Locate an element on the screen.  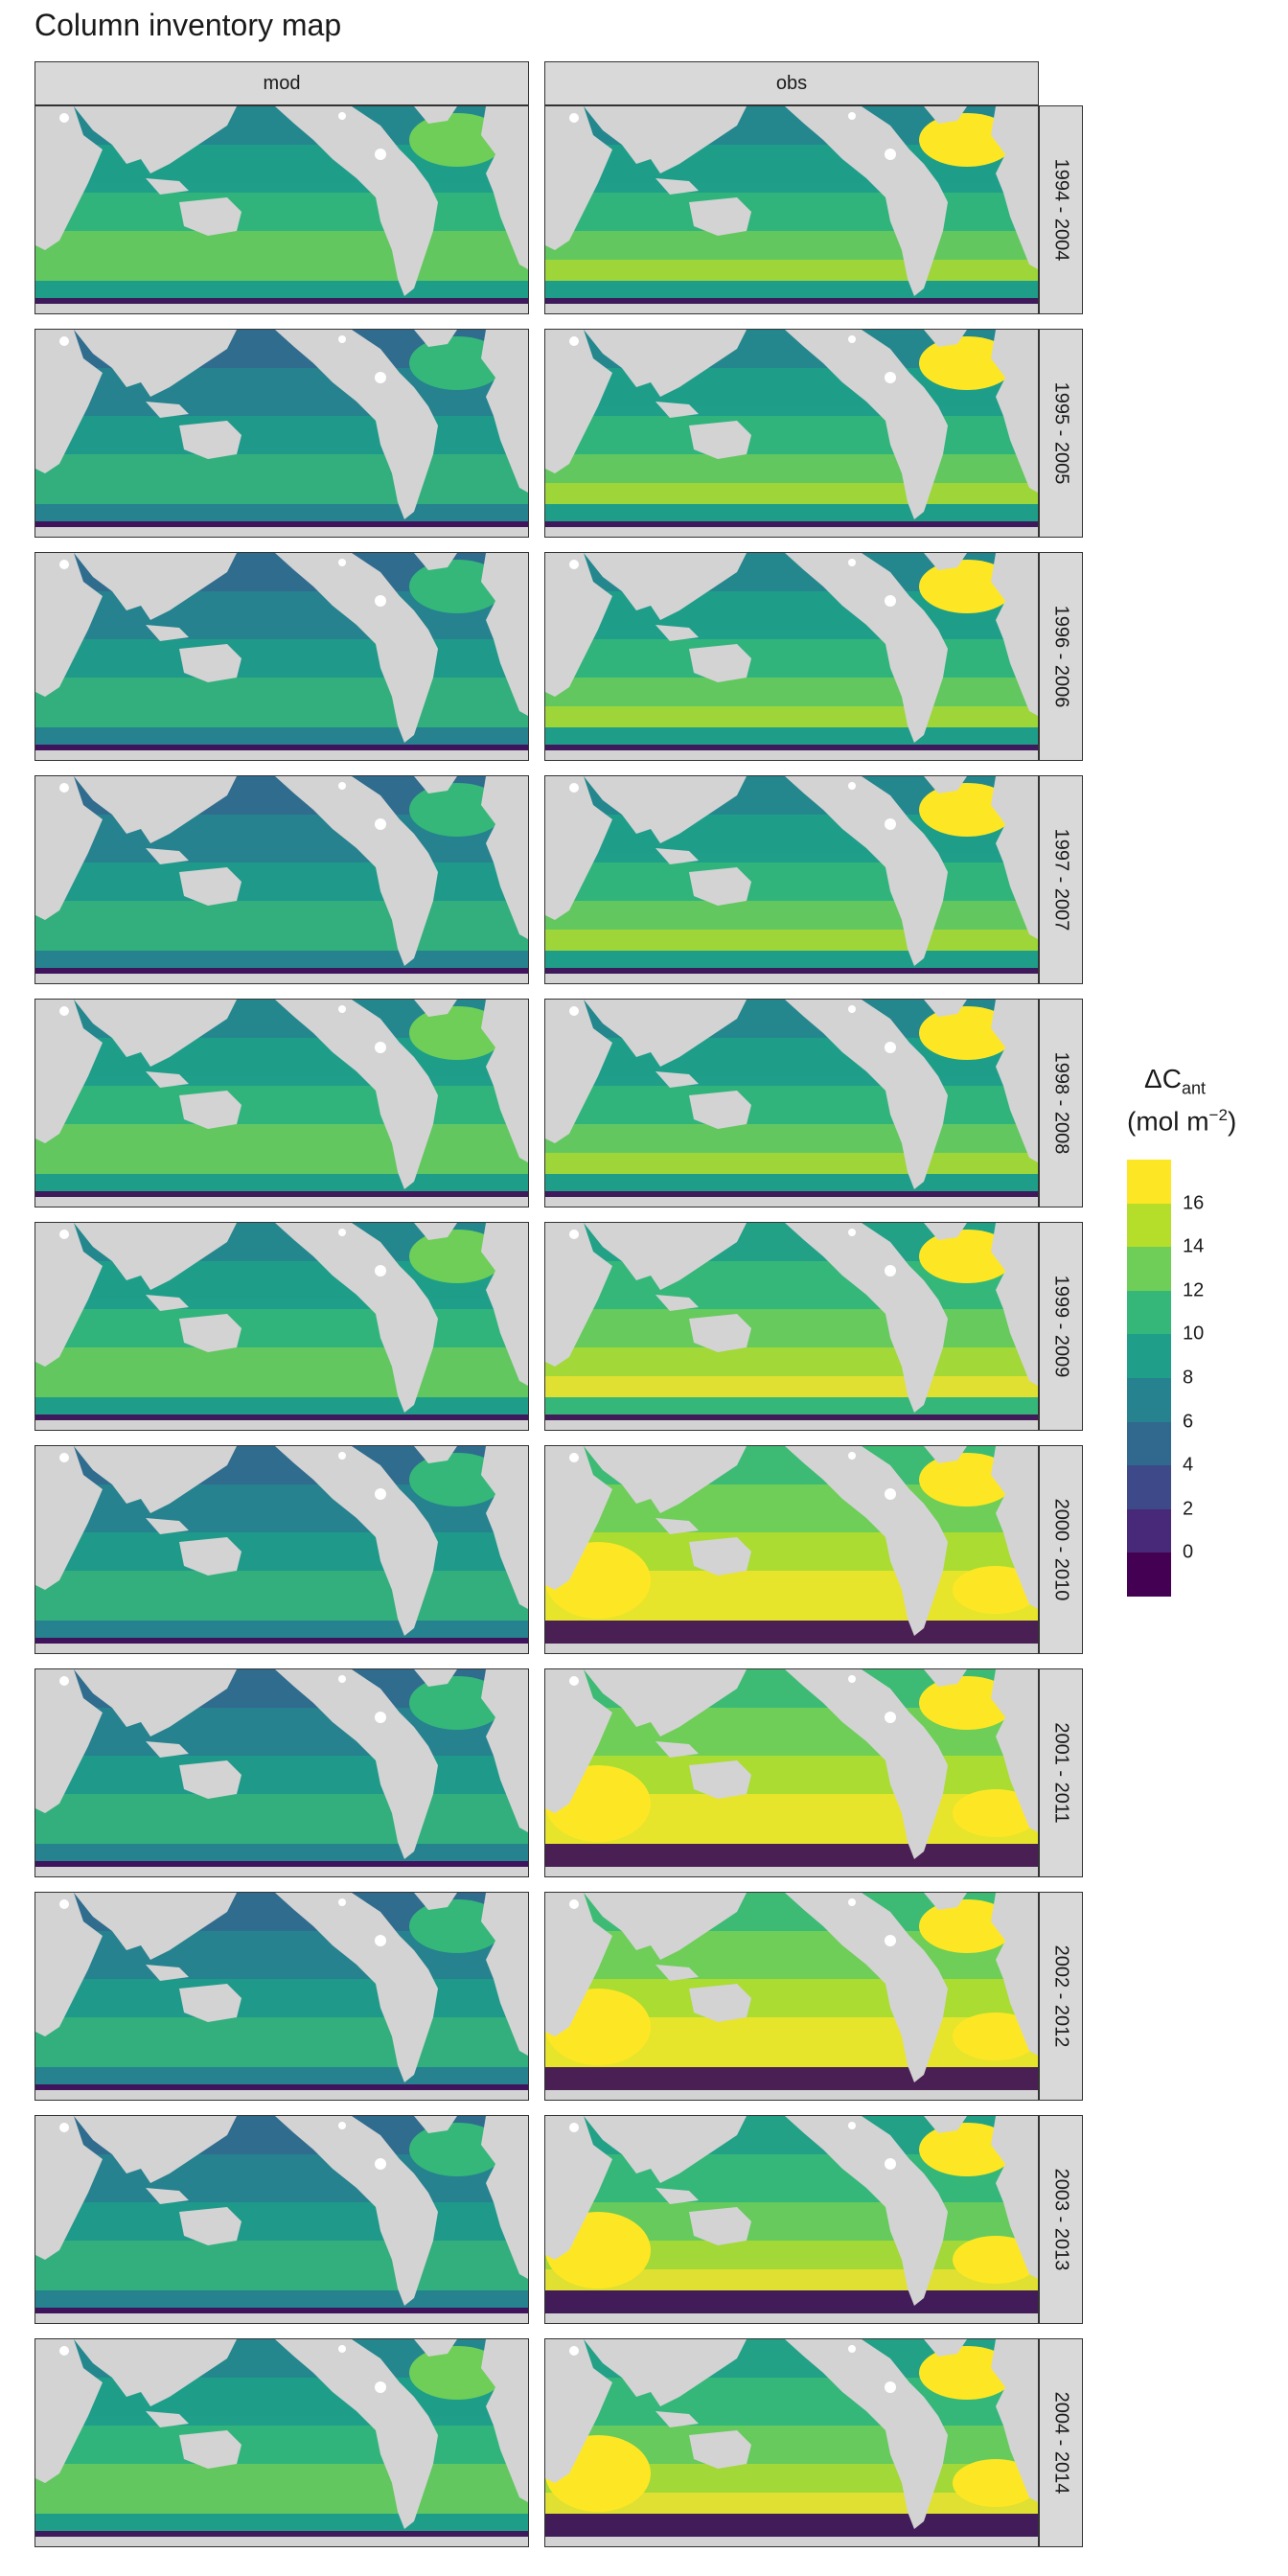
legend-tick-label: 12 is located at coordinates (1194, 1290).